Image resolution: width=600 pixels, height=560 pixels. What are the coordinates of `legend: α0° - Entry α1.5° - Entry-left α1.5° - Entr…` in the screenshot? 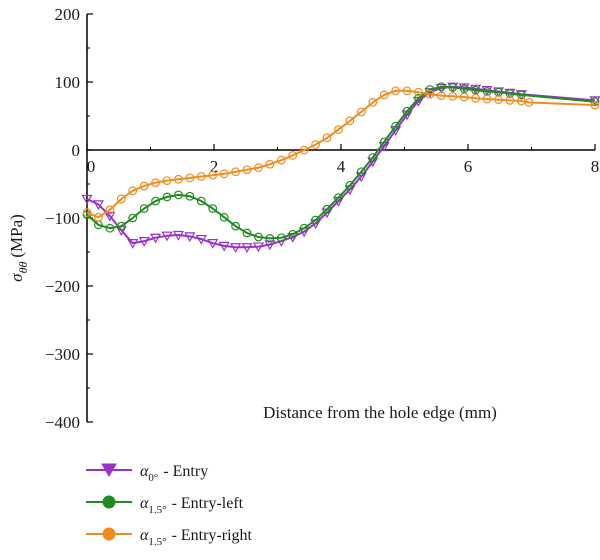 It's located at (169, 505).